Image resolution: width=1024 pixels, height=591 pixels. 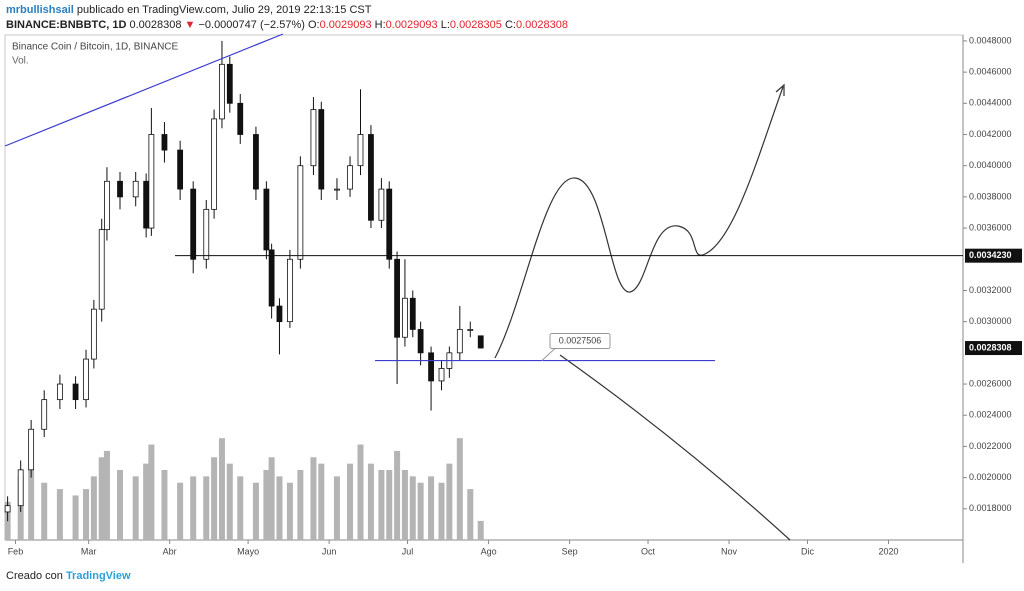 I want to click on x-tick-label: Dic, so click(x=807, y=551).